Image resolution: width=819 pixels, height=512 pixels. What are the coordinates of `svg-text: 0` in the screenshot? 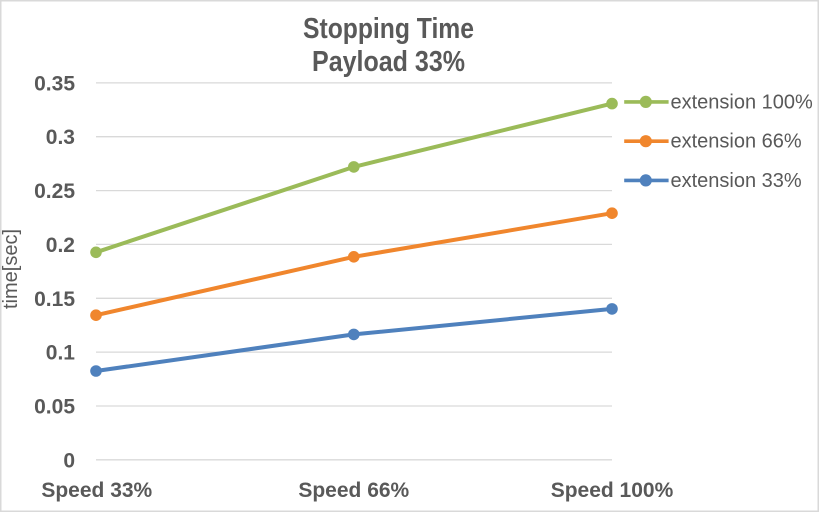 It's located at (69, 460).